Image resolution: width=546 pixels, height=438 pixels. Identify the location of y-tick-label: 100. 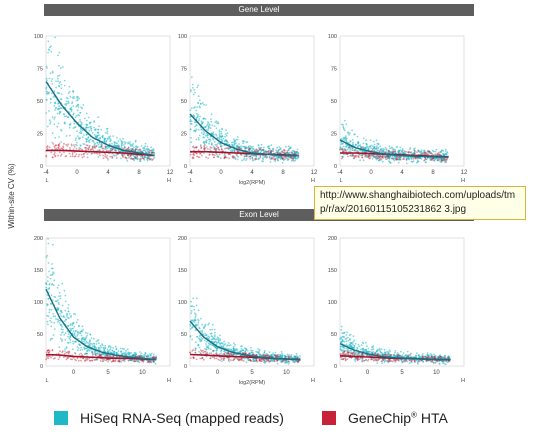
(182, 303).